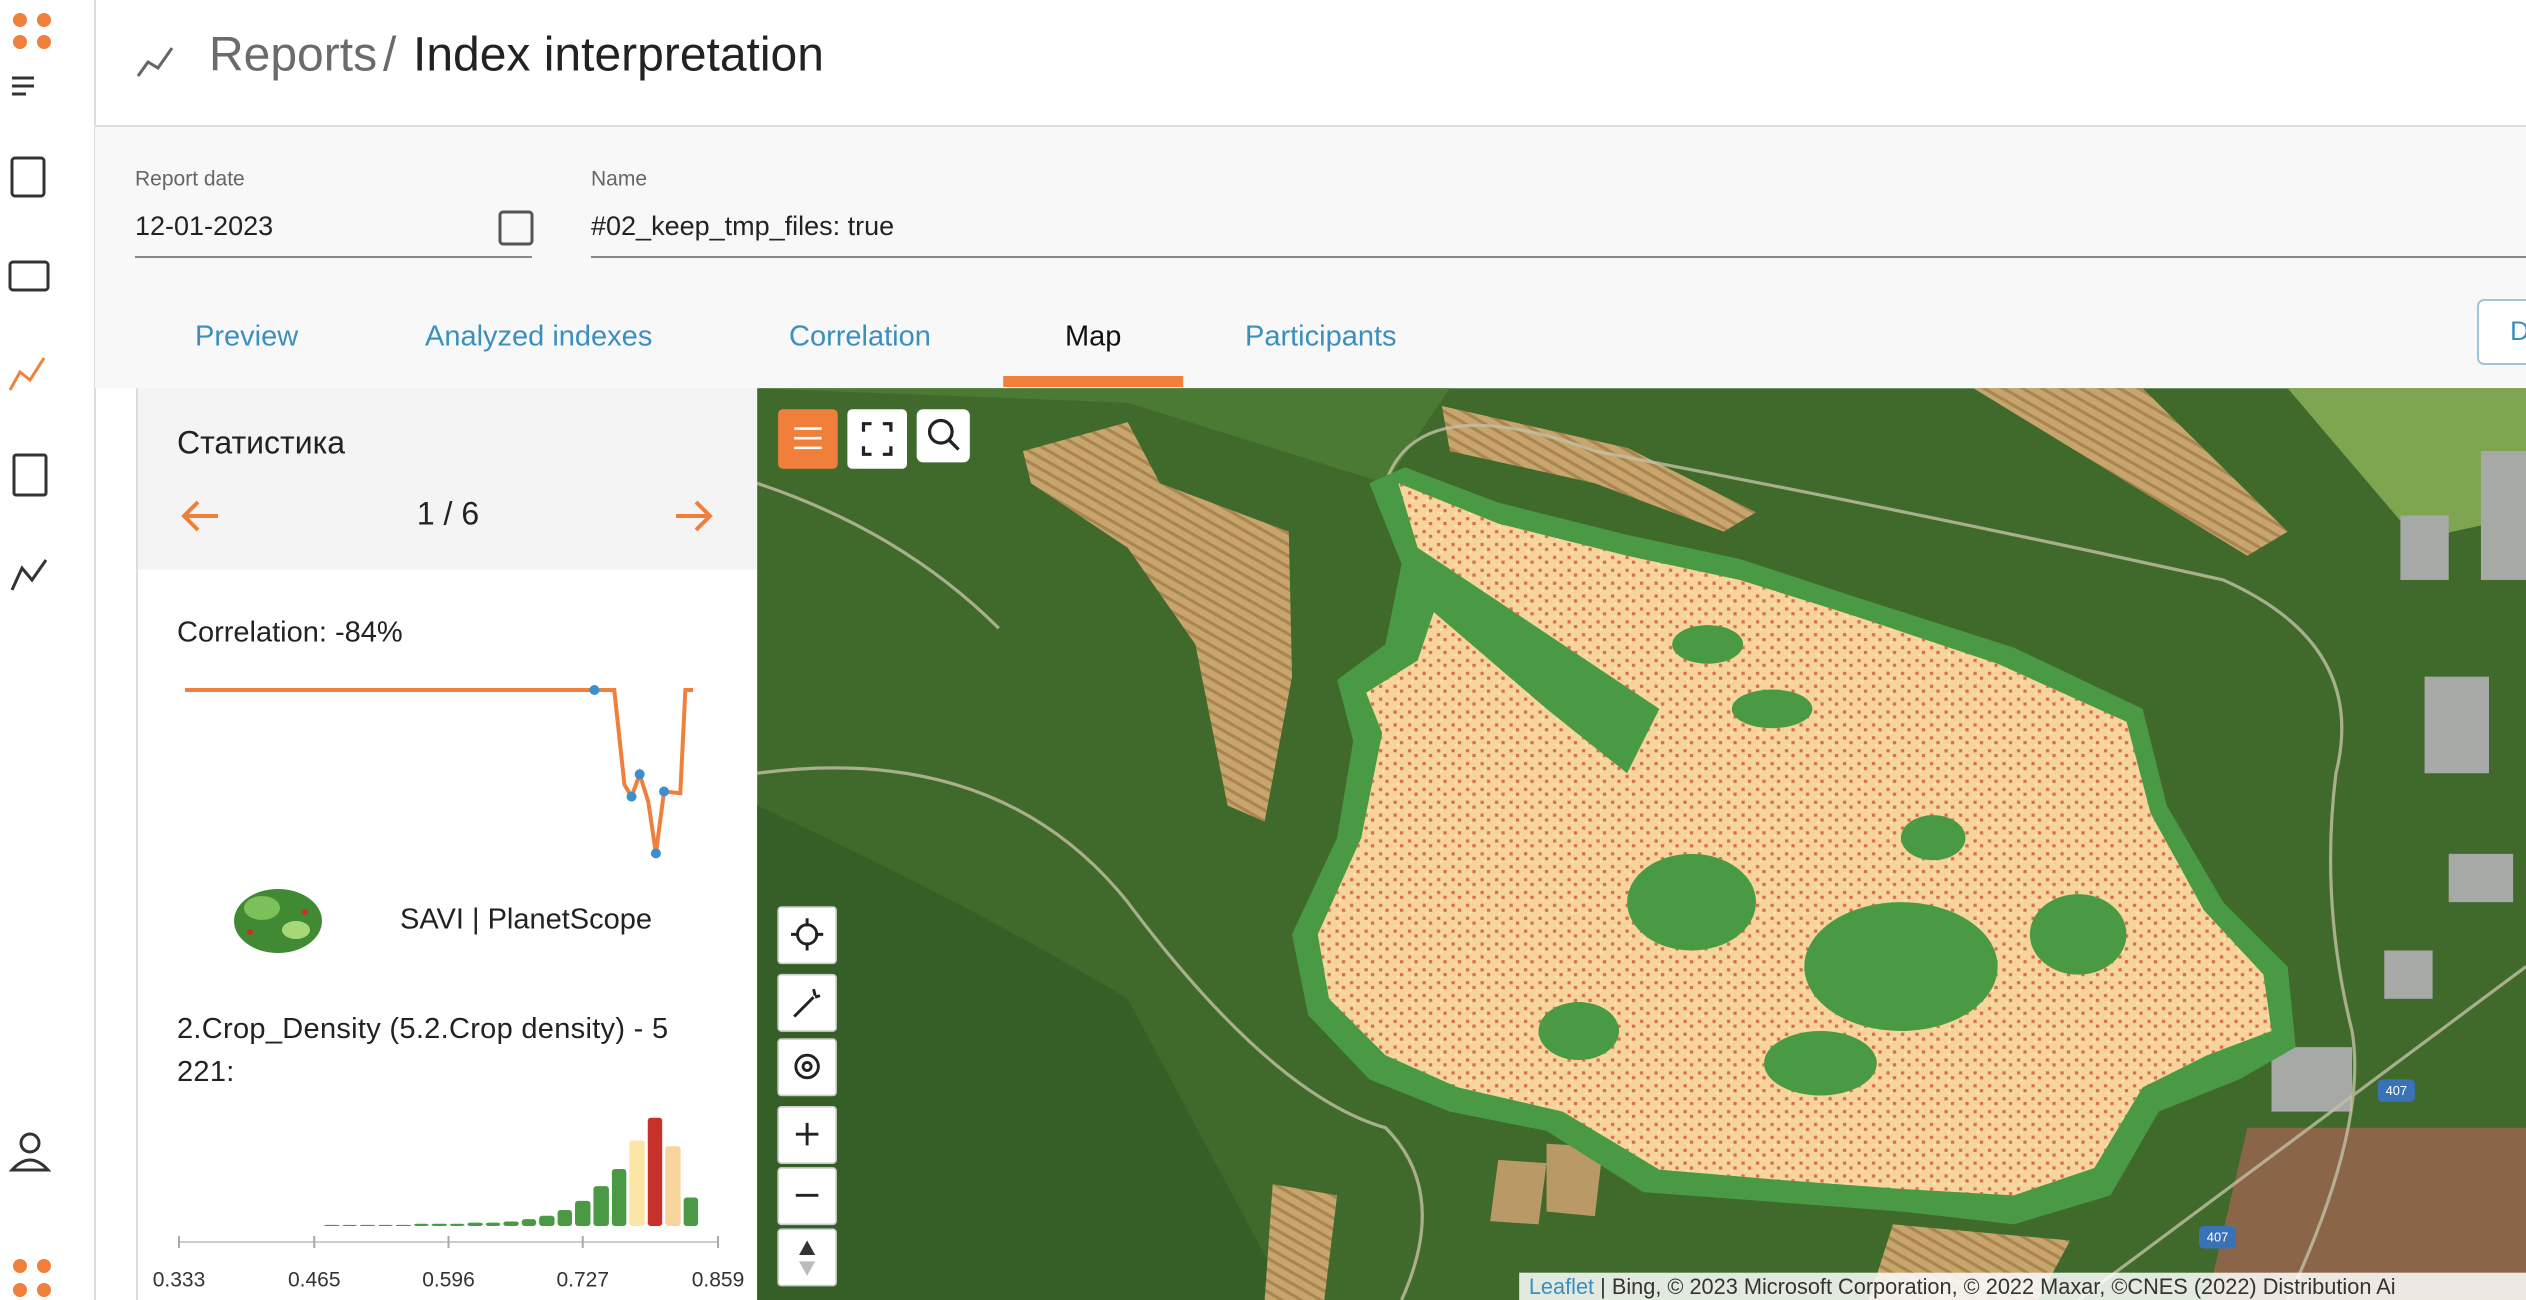  I want to click on tab: Map, so click(1093, 337).